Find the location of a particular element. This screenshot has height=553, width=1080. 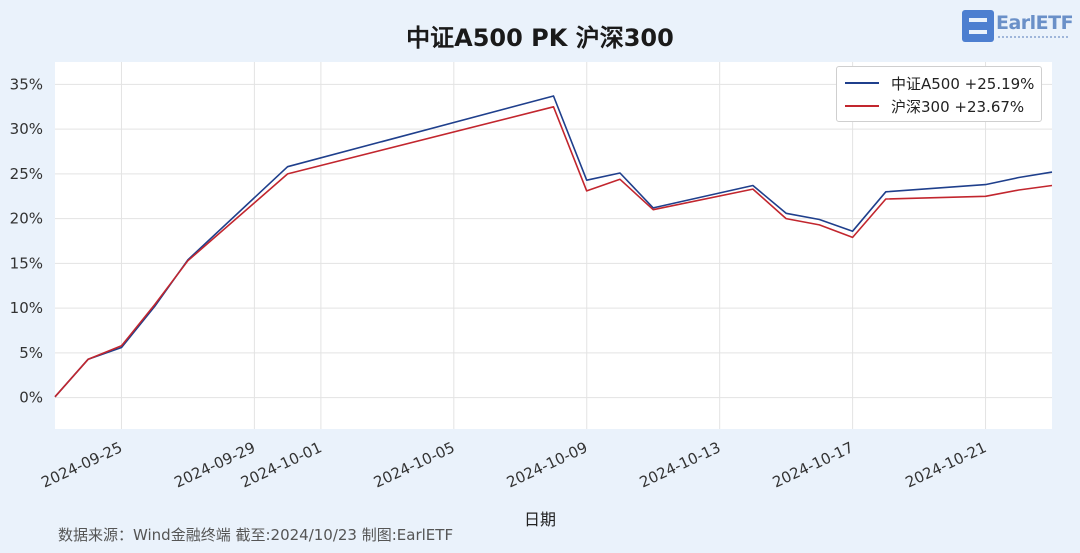

x-tick-label: 2024-10-17 is located at coordinates (813, 464).